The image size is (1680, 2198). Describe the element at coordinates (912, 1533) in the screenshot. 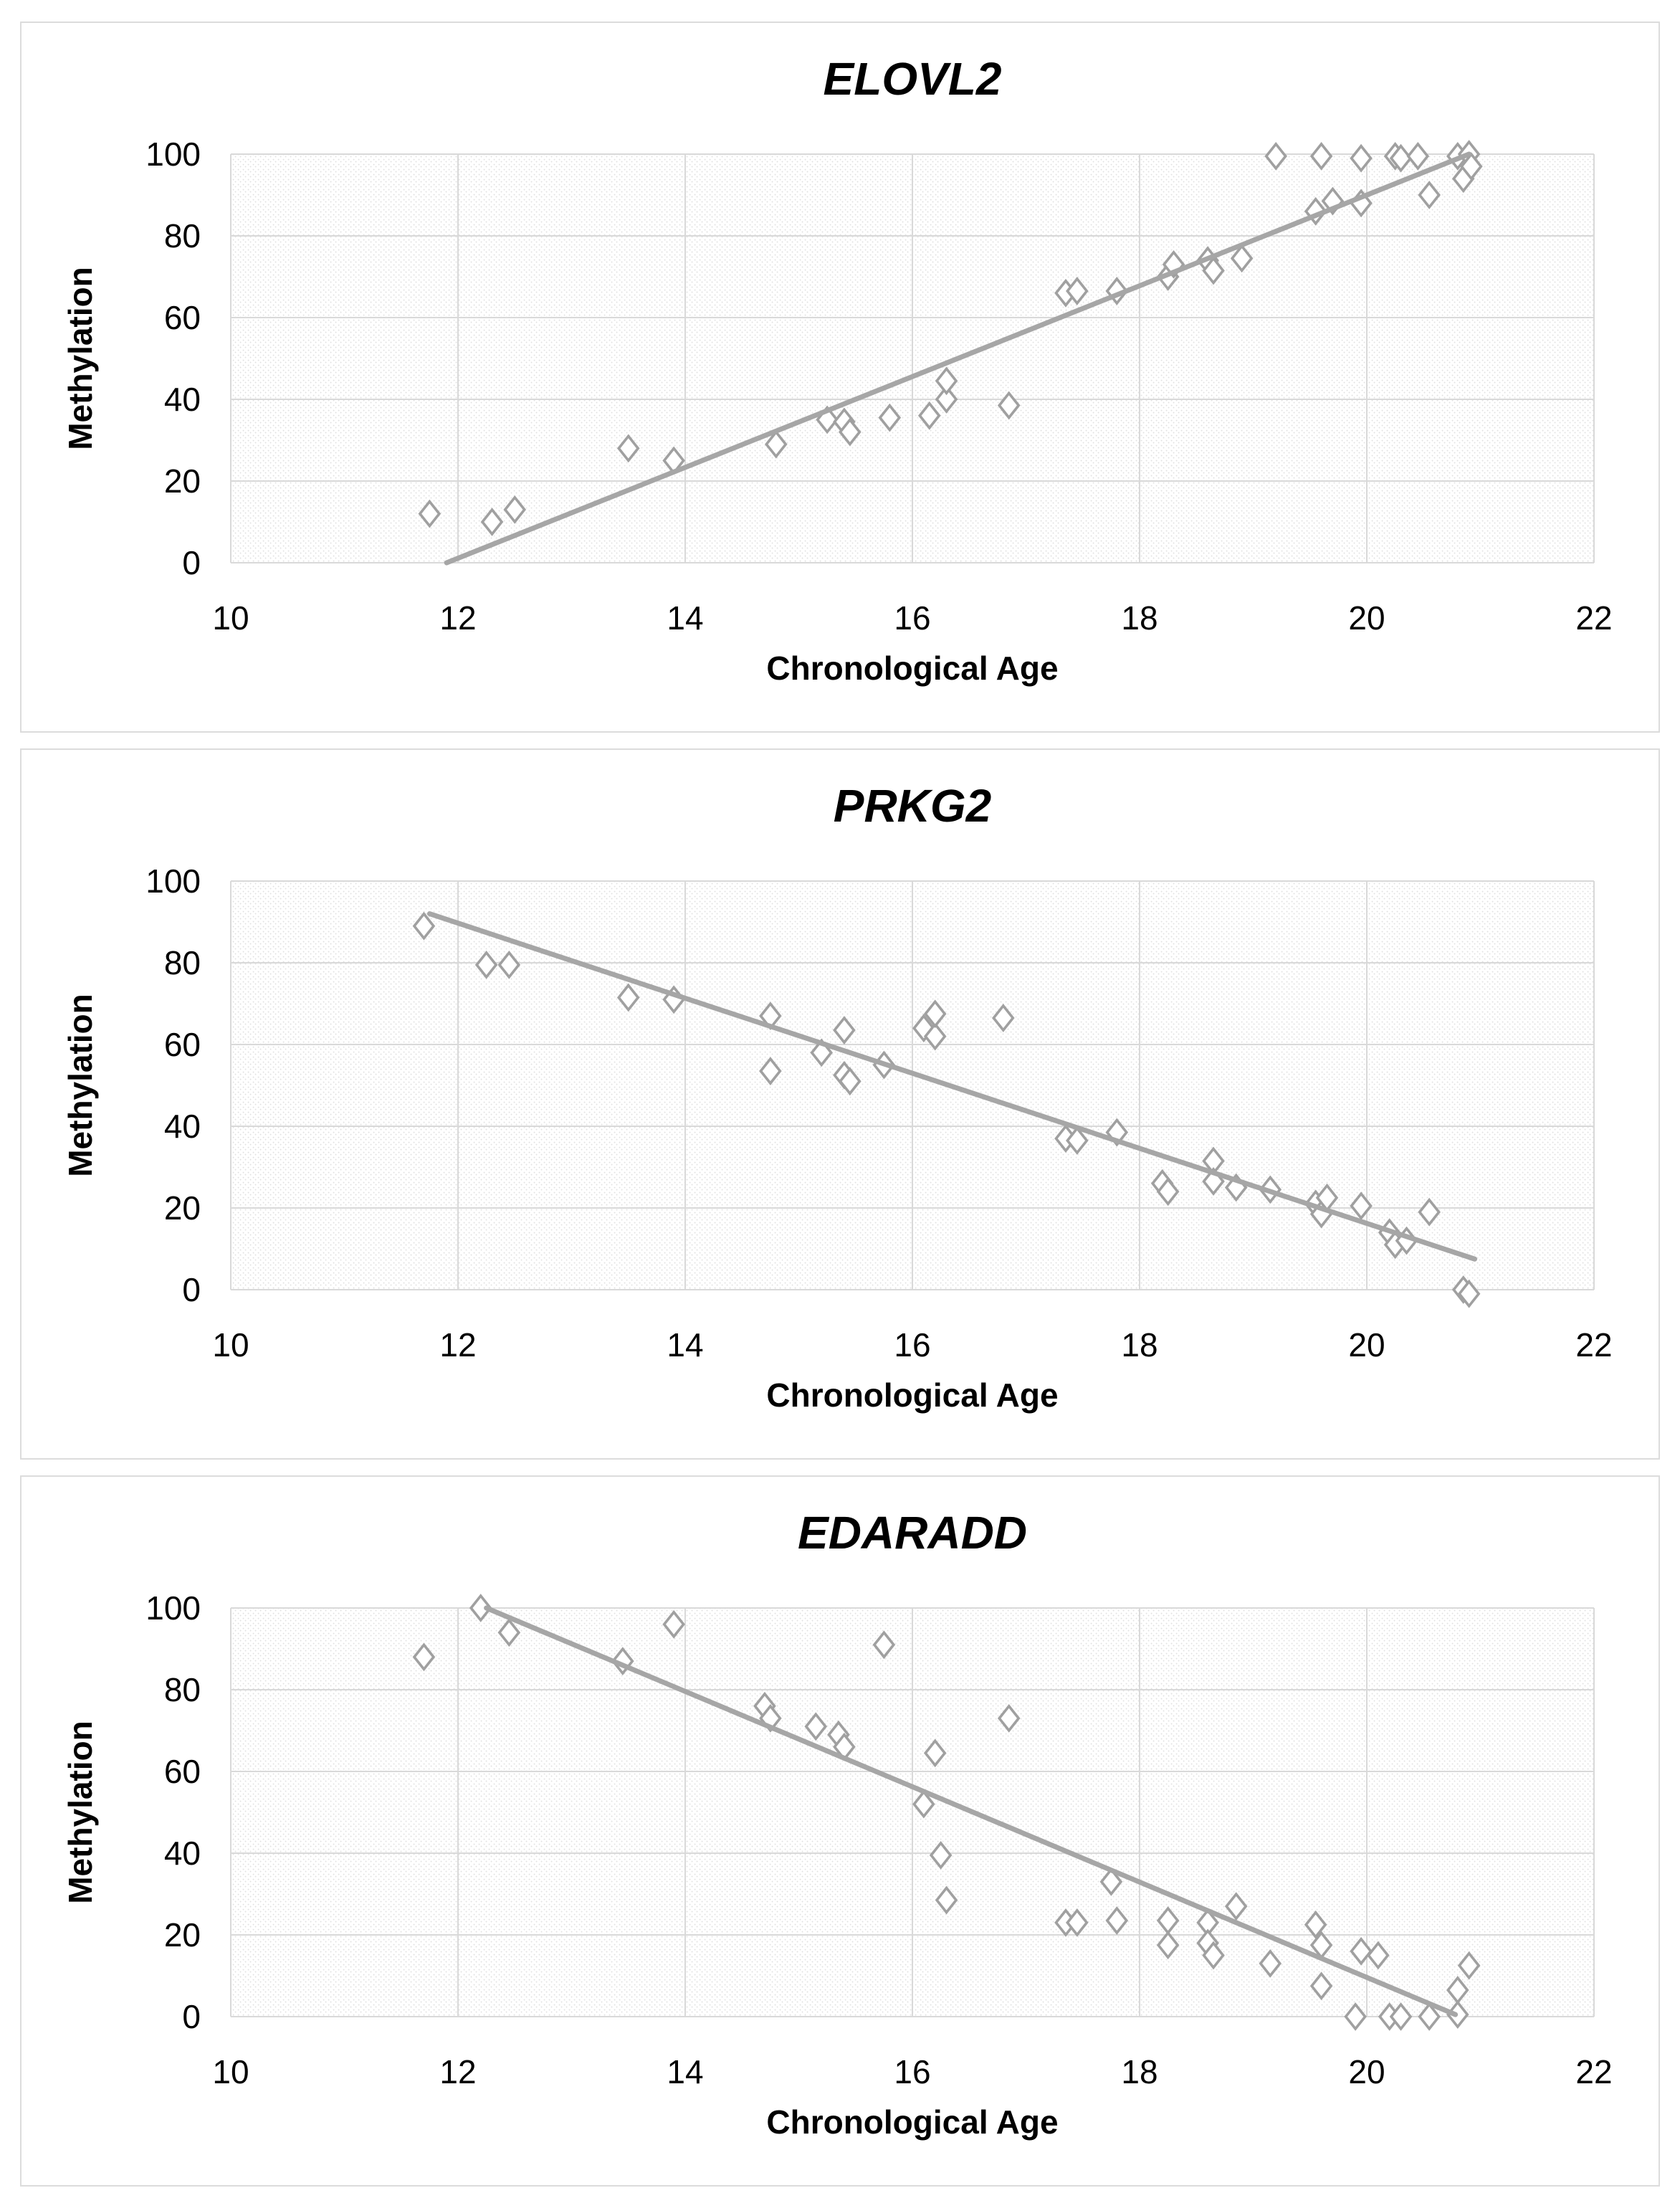

I see `chart-title: EDARADD` at that location.